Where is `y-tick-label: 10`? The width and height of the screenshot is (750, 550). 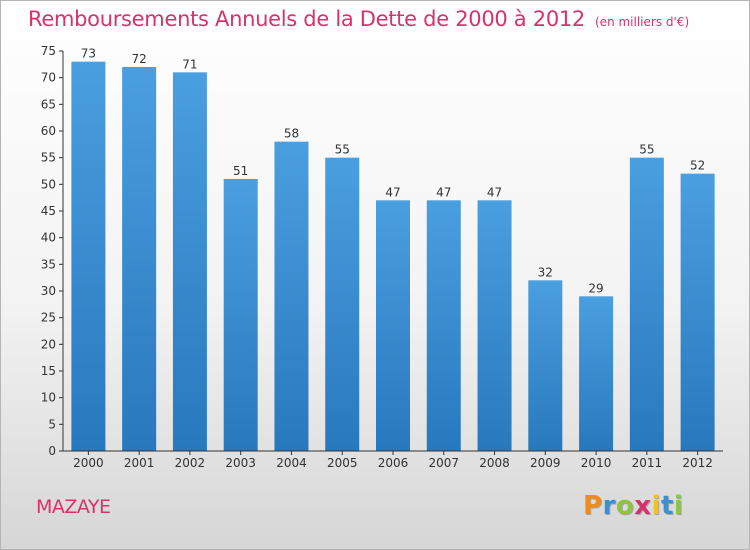
y-tick-label: 10 is located at coordinates (48, 398).